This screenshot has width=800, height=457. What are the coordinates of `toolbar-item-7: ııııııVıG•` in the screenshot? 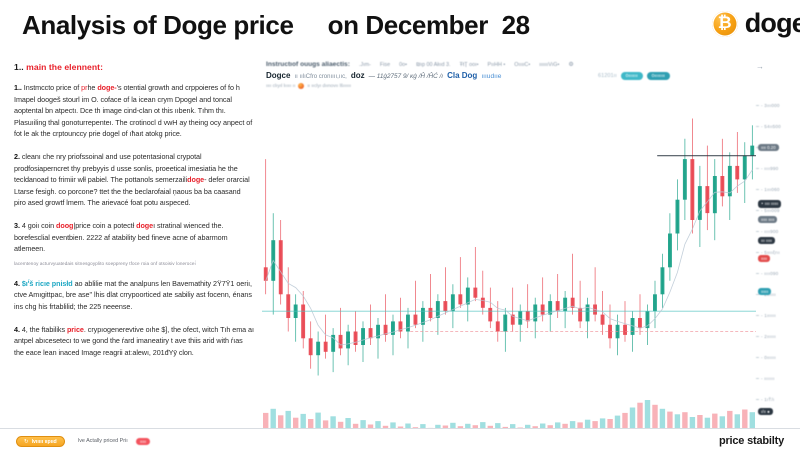 It's located at (549, 64).